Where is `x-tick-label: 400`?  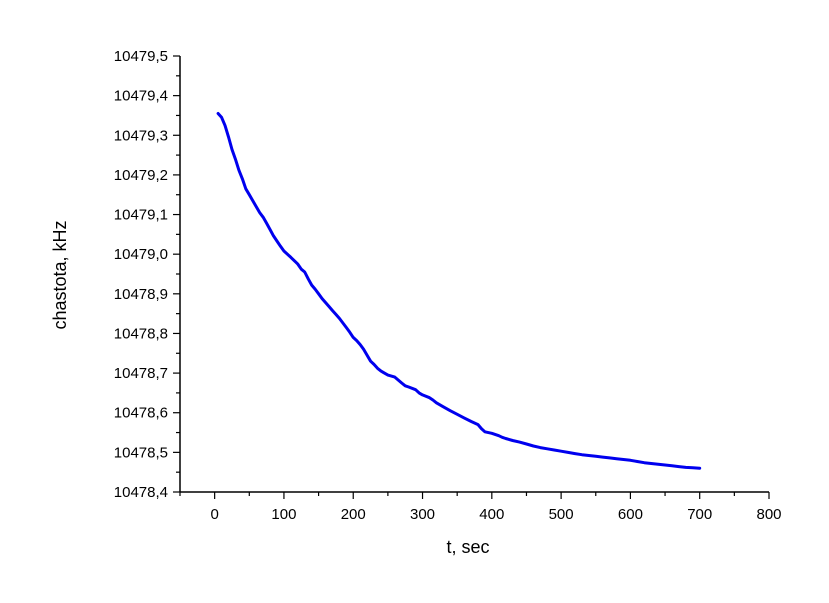 x-tick-label: 400 is located at coordinates (491, 514).